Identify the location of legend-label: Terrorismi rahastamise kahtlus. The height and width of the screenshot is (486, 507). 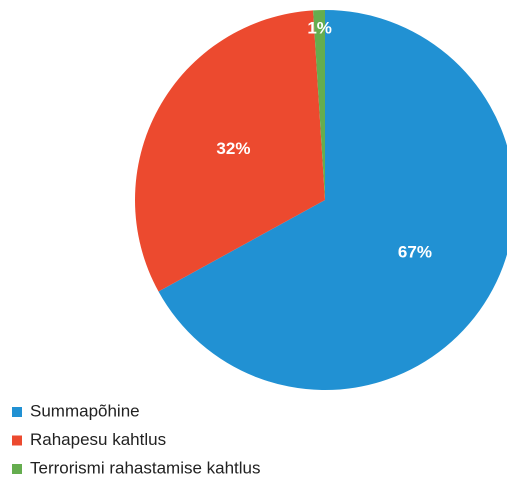
(145, 467).